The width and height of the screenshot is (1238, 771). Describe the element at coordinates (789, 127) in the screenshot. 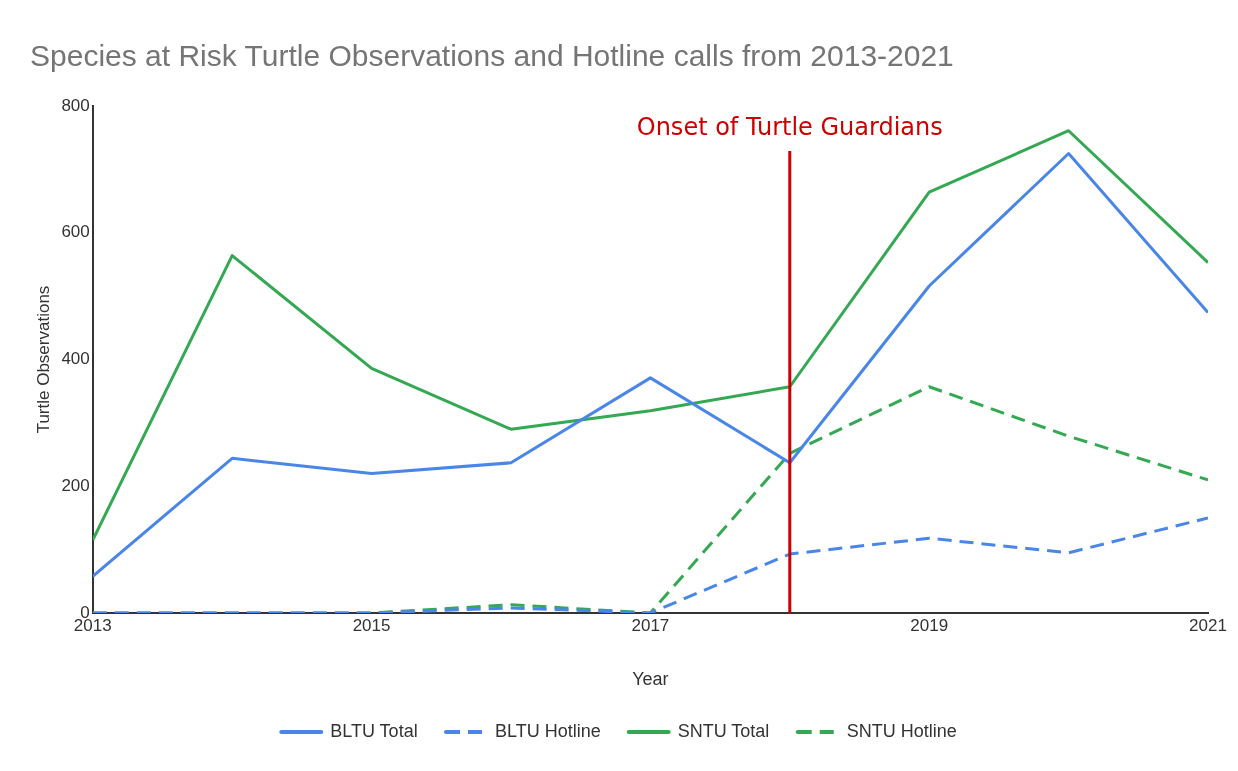

I see `ref-line-label: Onset of Turtle Guardians` at that location.